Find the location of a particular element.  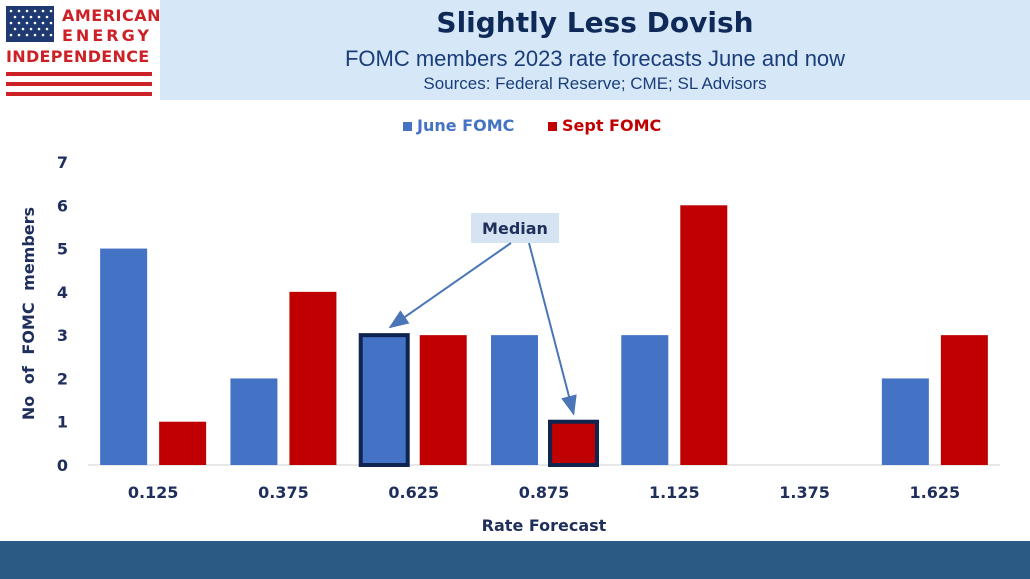

header-band is located at coordinates (595, 50).